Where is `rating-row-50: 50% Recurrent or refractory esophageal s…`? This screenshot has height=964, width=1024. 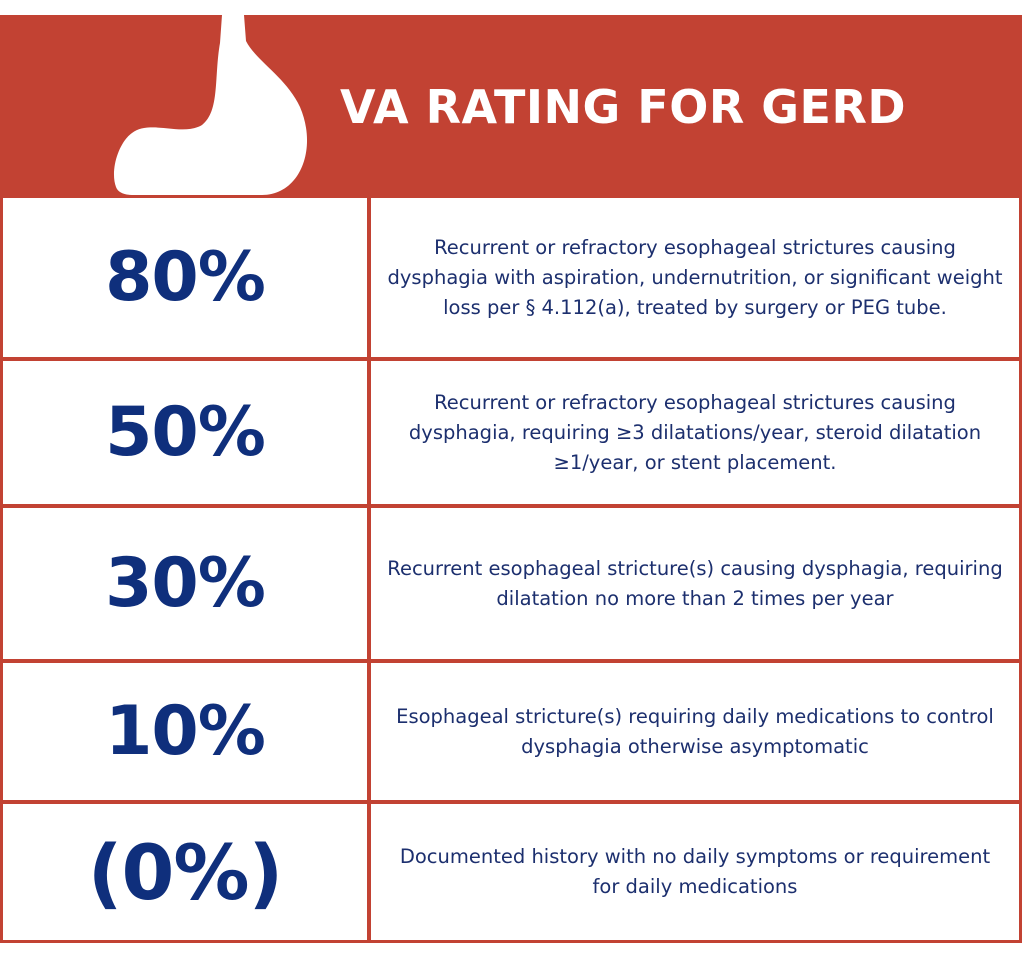
rating-row-50: 50% Recurrent or refractory esophageal s… is located at coordinates (511, 432).